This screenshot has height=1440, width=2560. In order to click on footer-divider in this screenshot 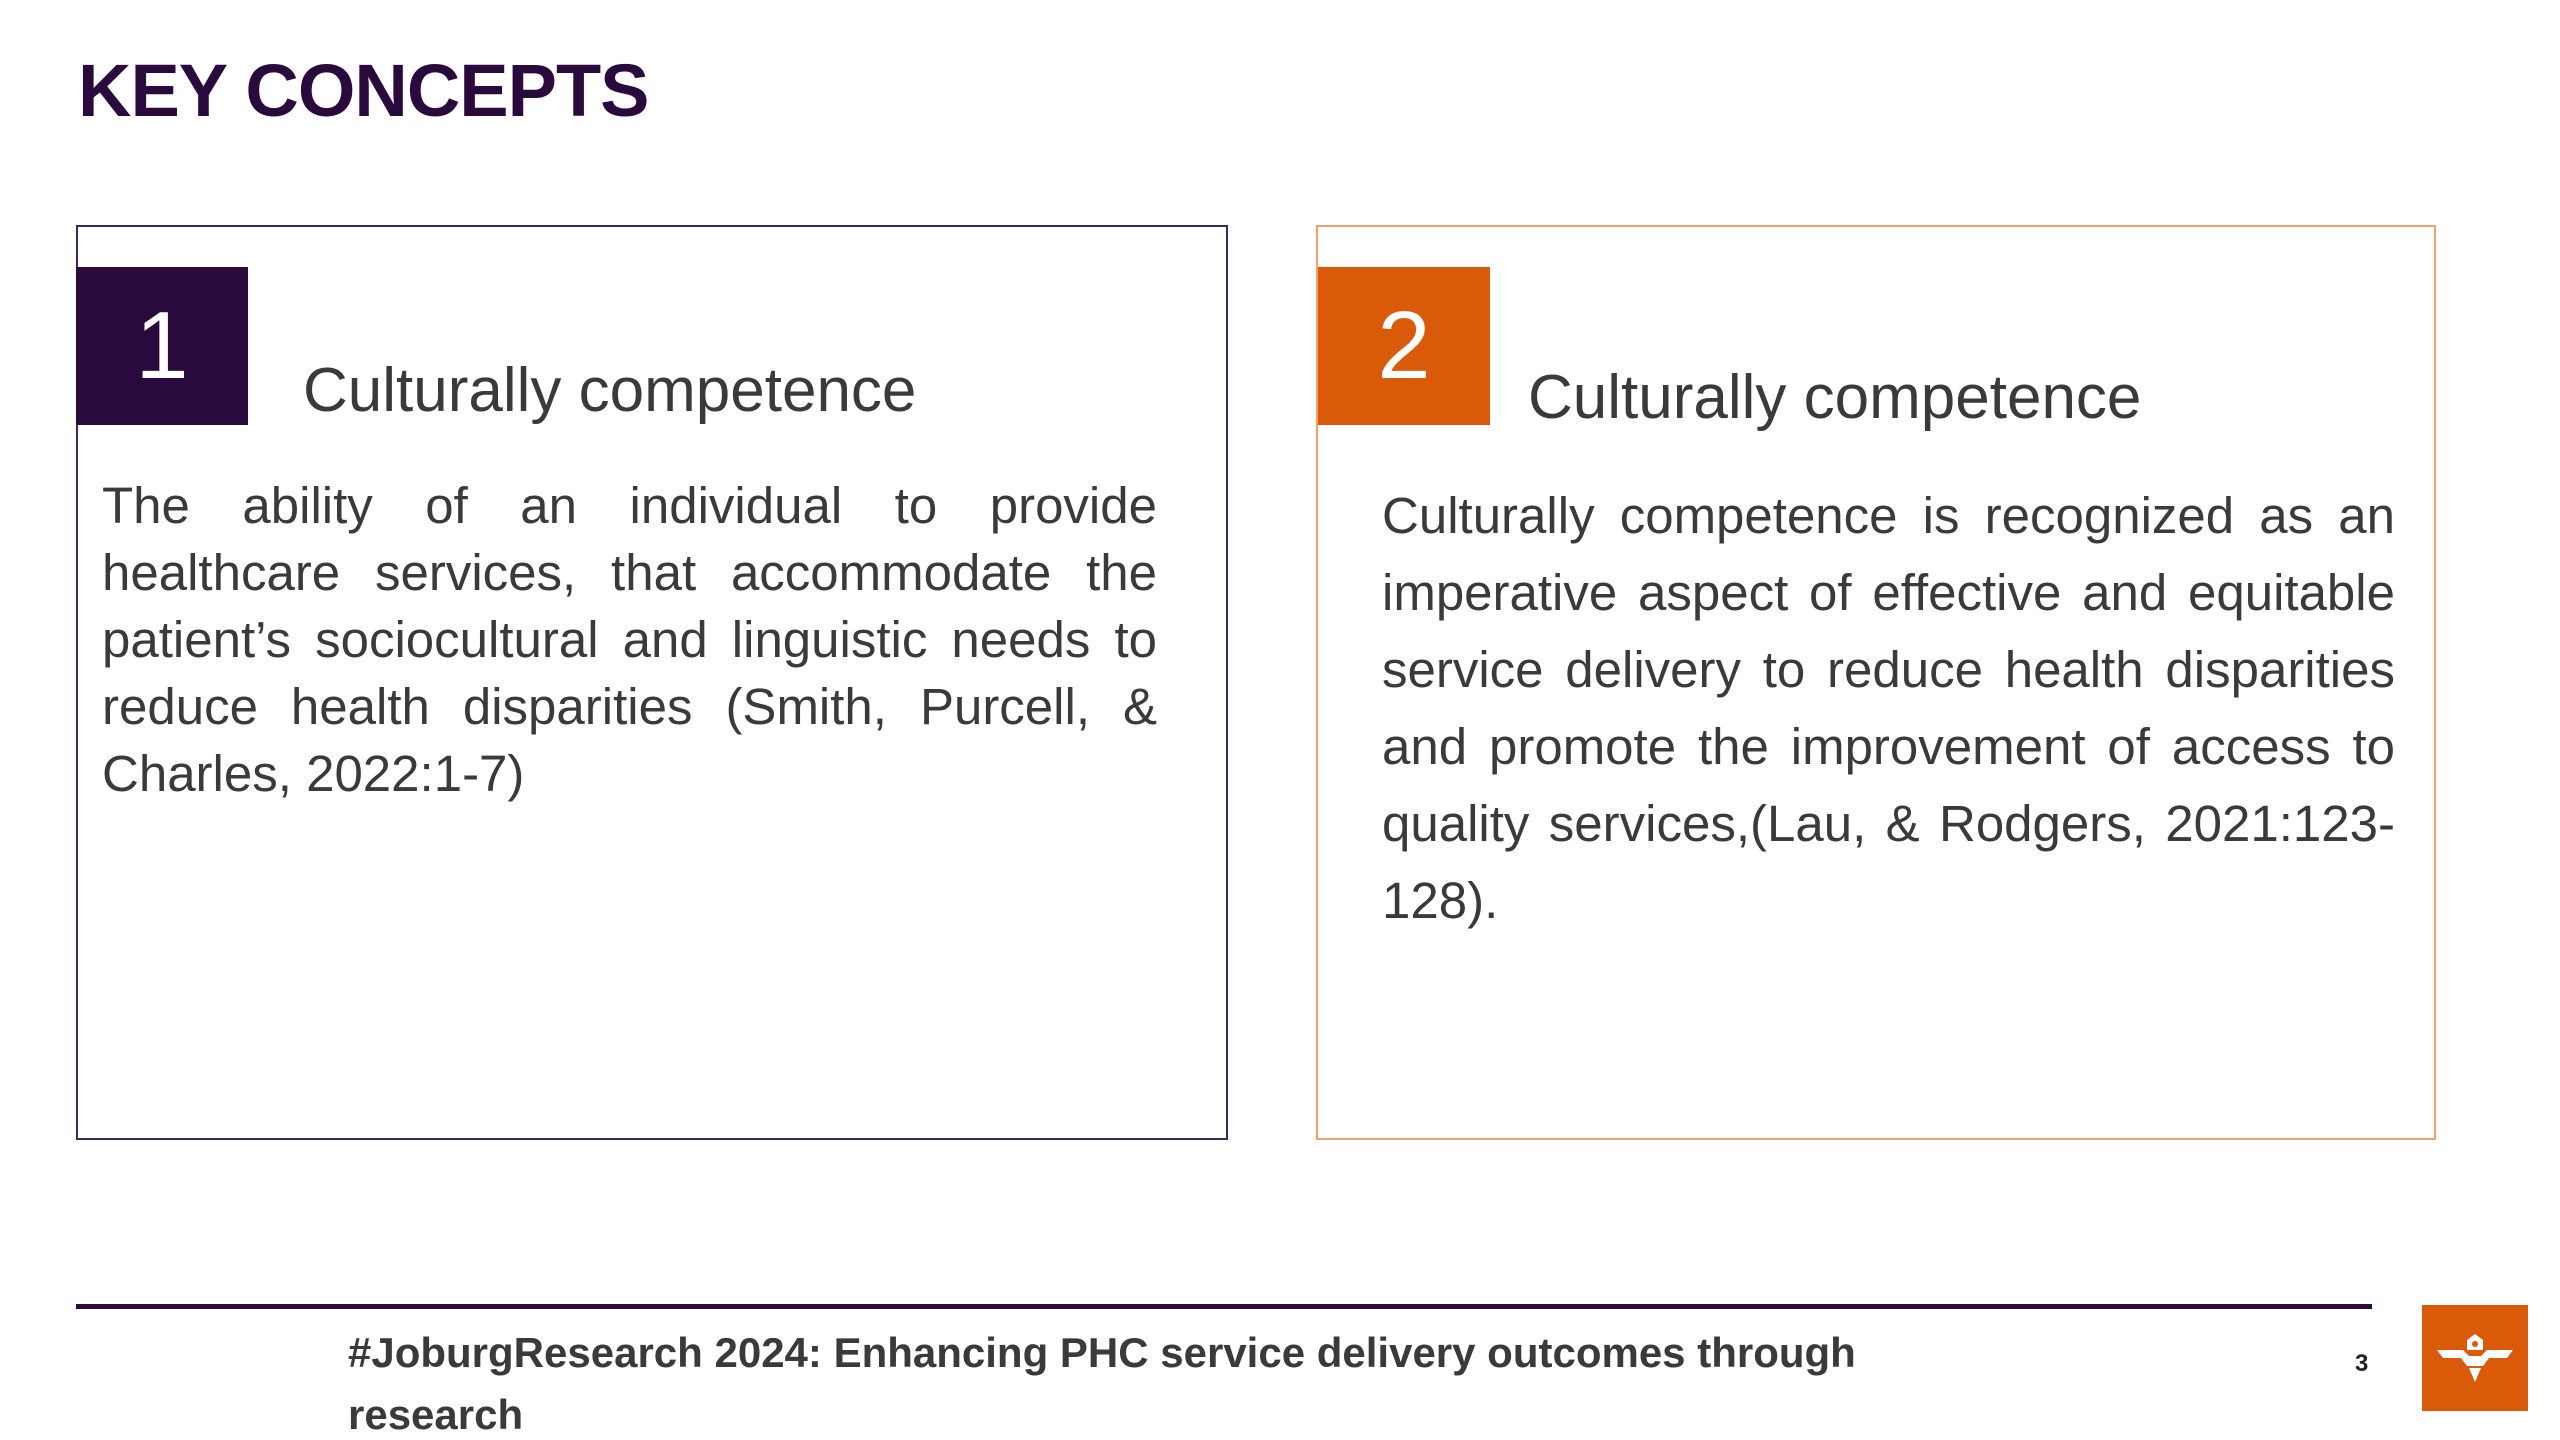, I will do `click(1224, 1306)`.